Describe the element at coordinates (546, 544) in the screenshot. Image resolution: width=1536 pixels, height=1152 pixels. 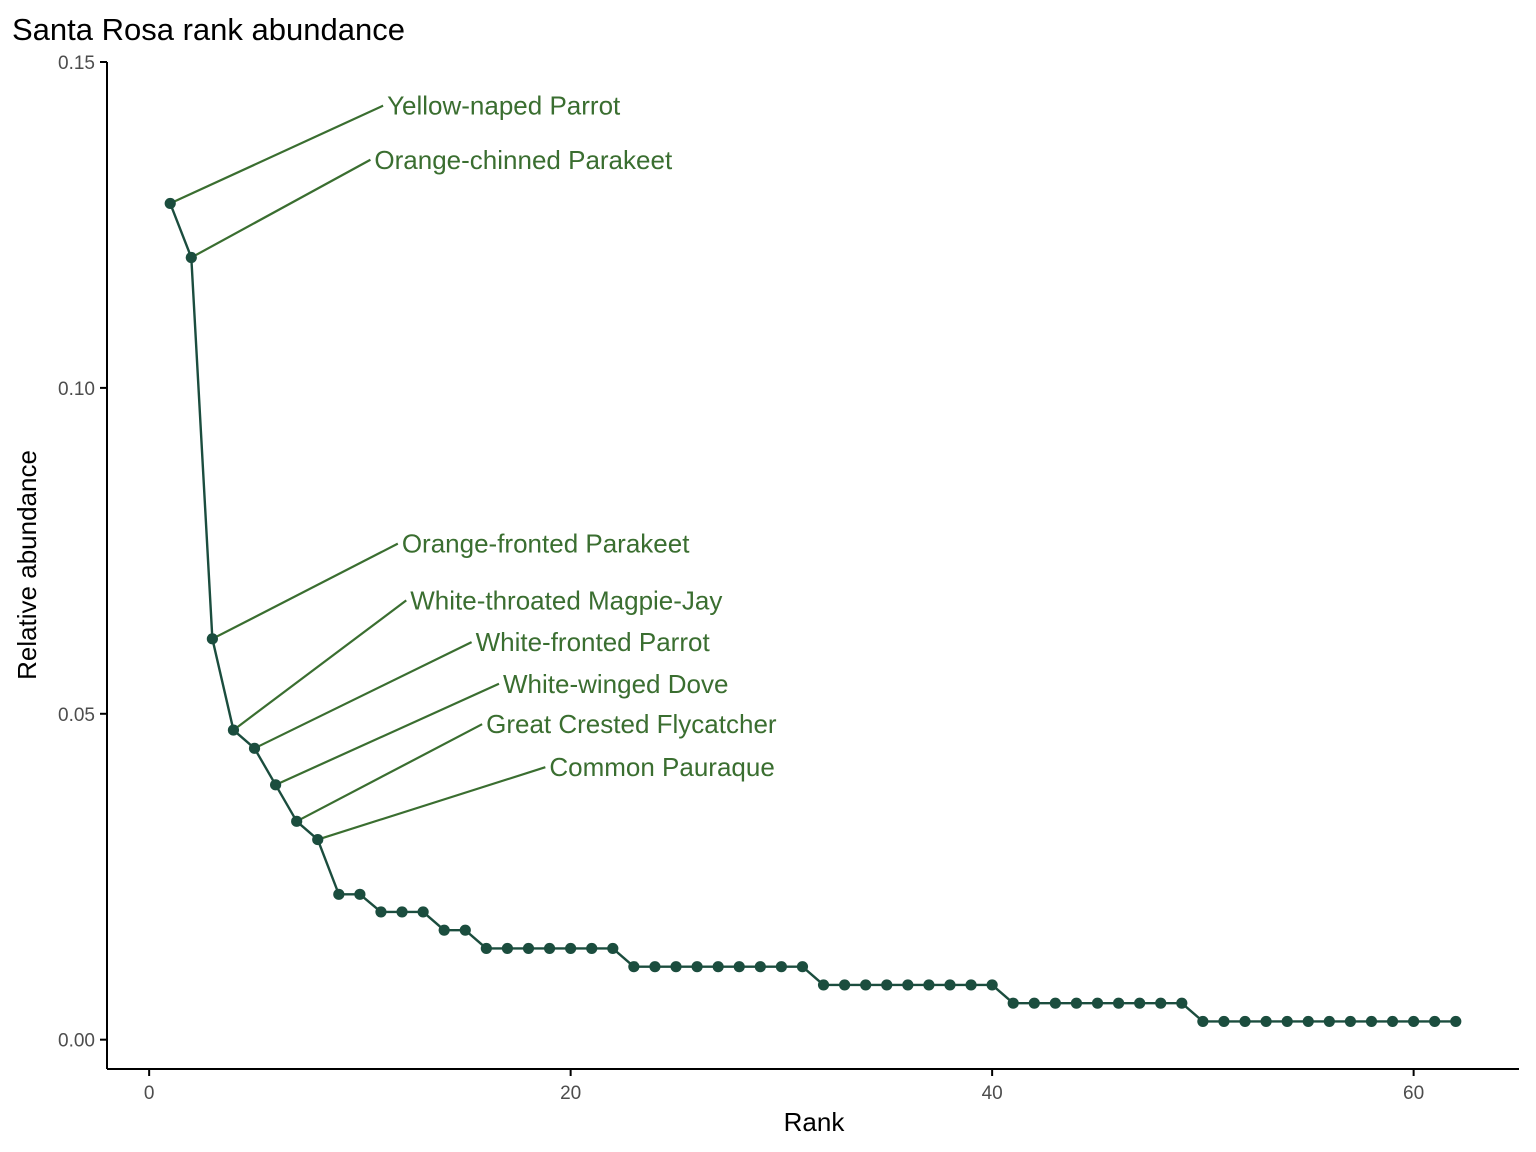
I see `annotation-label: Orange-fronted Parakeet` at that location.